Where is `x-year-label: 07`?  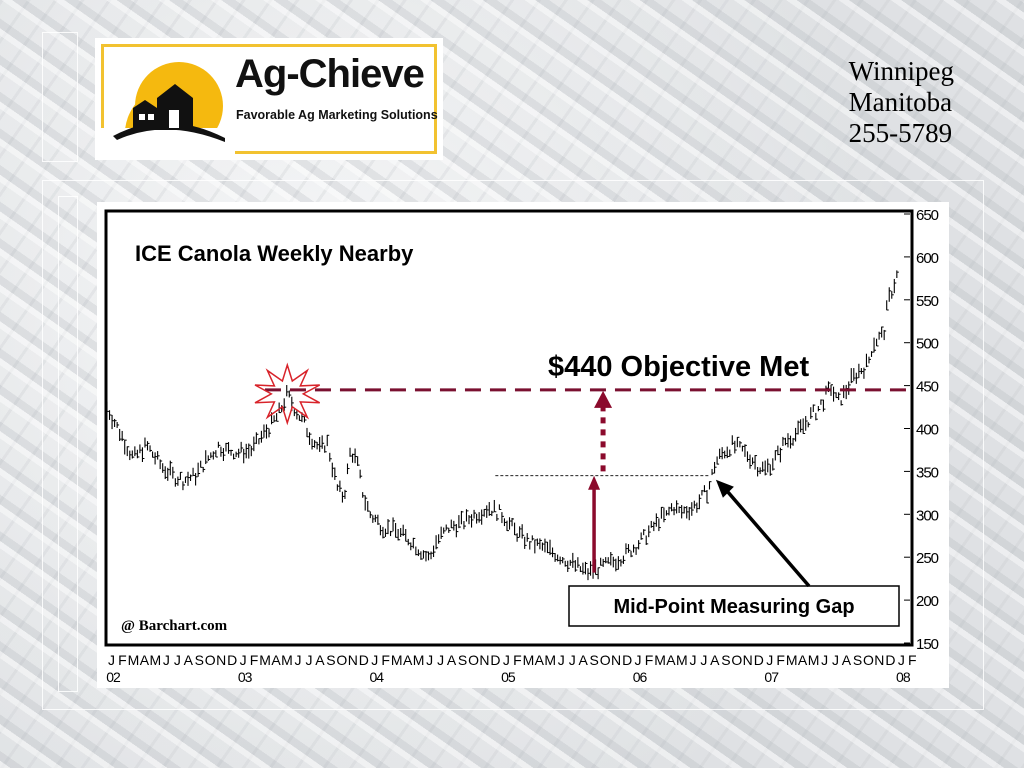 x-year-label: 07 is located at coordinates (771, 677).